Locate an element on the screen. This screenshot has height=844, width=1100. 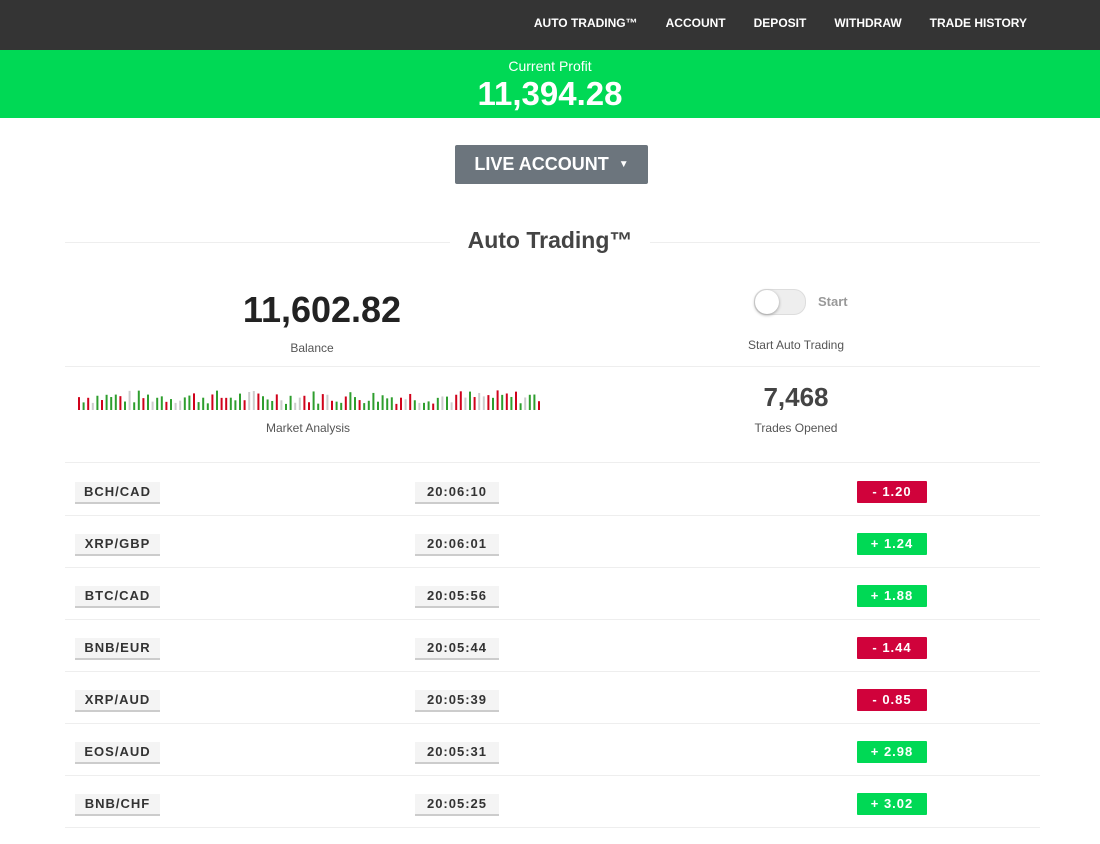
pair-badge: BNB/EUR is located at coordinates (117, 649).